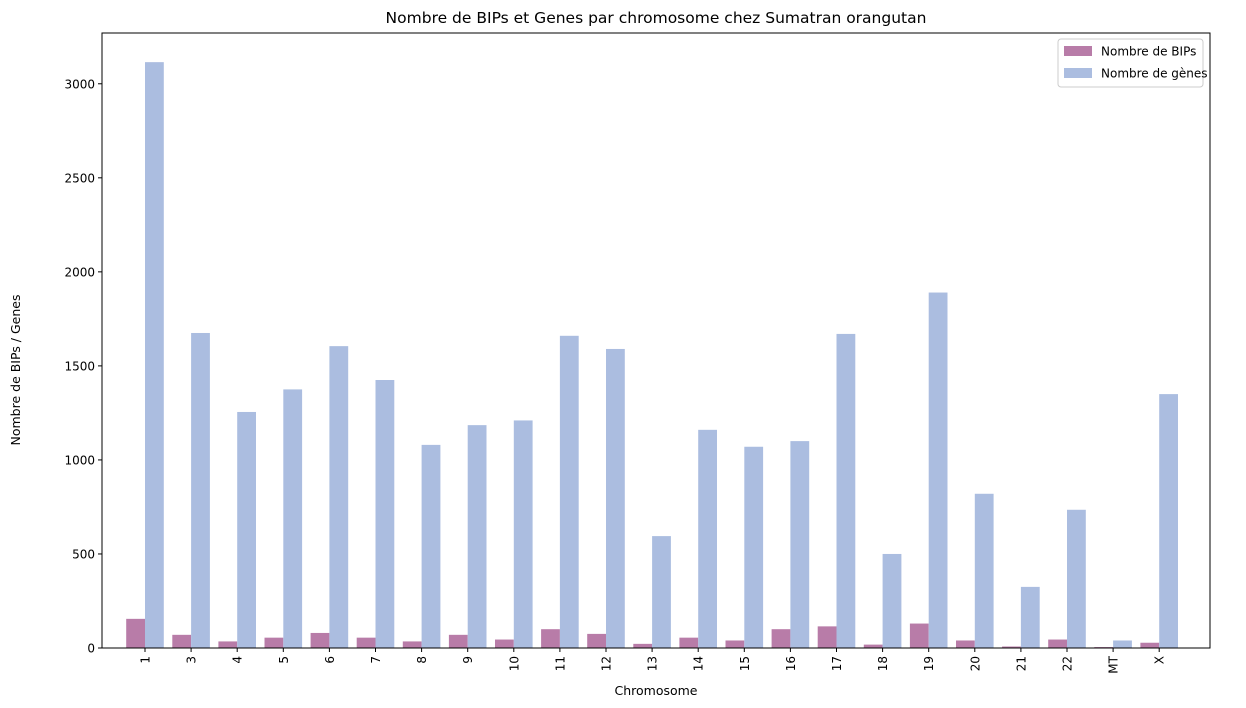  Describe the element at coordinates (1168, 521) in the screenshot. I see `bar-genes-X` at that location.